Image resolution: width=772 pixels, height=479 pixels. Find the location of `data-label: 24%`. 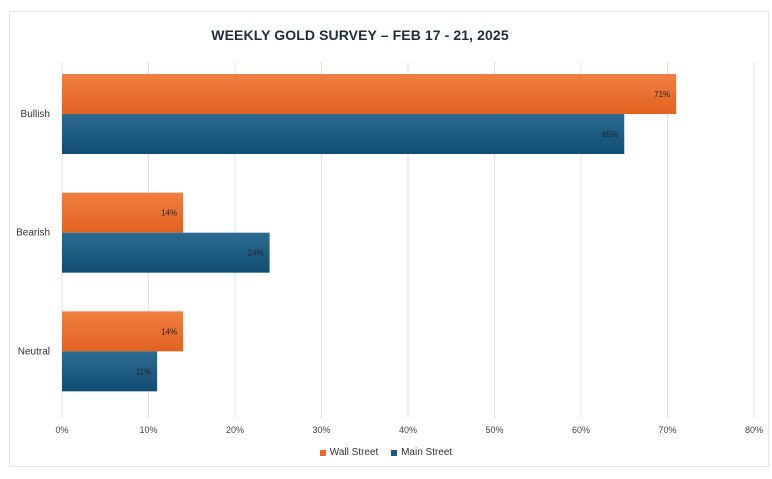

data-label: 24% is located at coordinates (256, 253).